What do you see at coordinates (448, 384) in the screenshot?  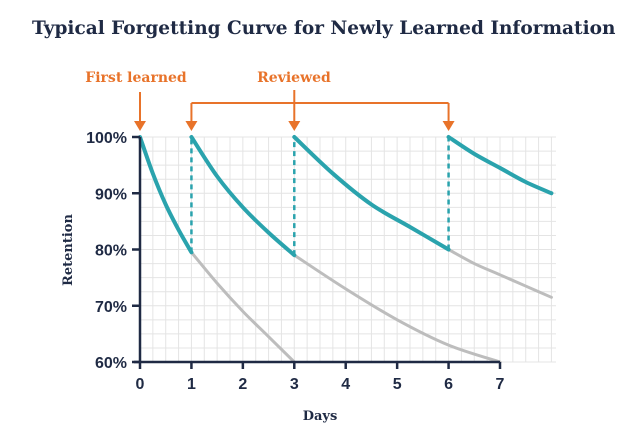 I see `x-tick-label: 6` at bounding box center [448, 384].